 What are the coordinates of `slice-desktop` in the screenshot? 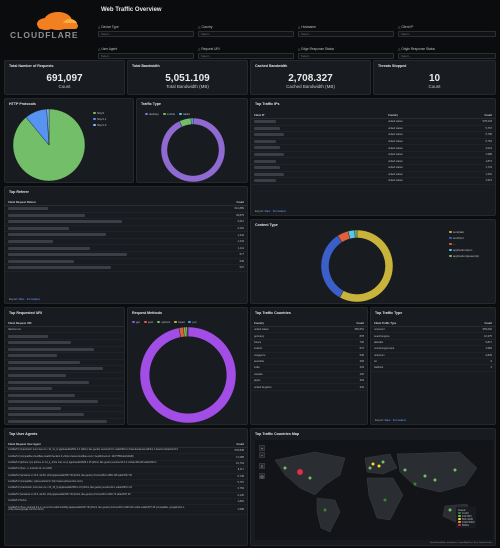 It's located at (193, 149).